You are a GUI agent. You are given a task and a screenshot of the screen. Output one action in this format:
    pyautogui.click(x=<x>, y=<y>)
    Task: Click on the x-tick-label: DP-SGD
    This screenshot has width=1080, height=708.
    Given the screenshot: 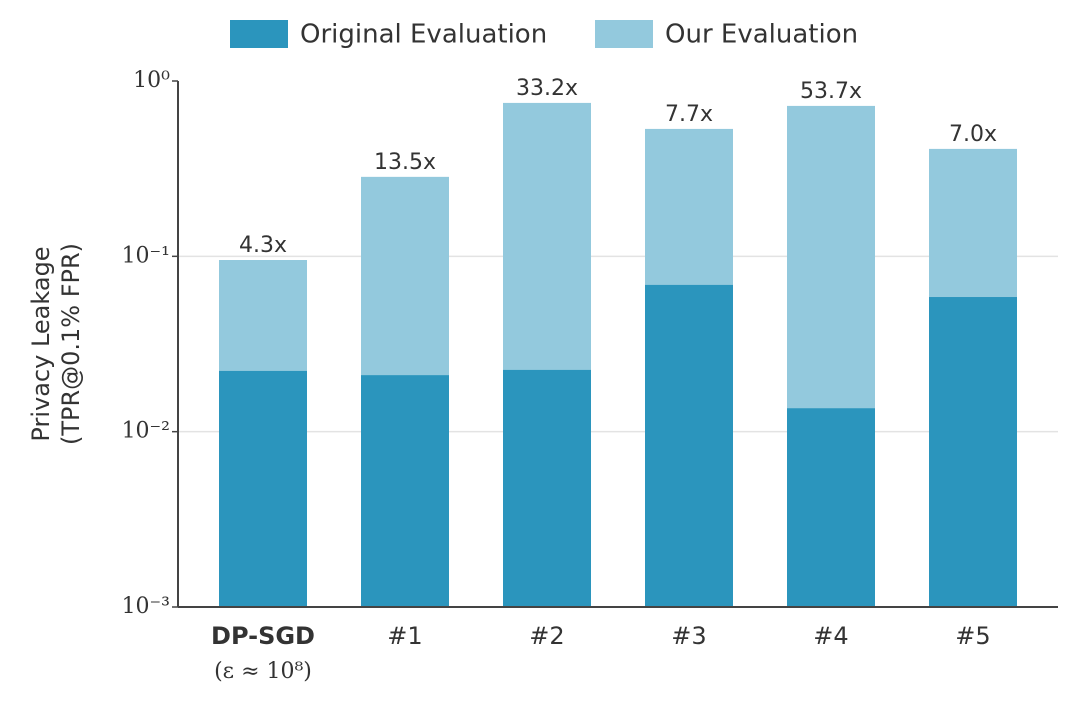 What is the action you would take?
    pyautogui.click(x=263, y=636)
    